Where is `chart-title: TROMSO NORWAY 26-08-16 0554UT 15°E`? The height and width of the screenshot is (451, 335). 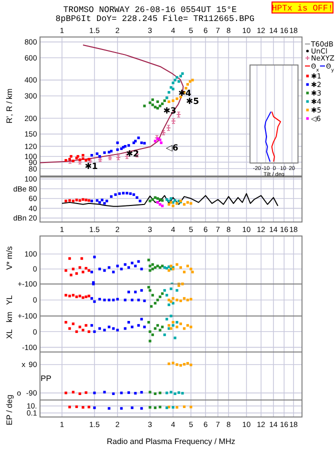 chart-title: TROMSO NORWAY 26-08-16 0554UT 15°E is located at coordinates (150, 10).